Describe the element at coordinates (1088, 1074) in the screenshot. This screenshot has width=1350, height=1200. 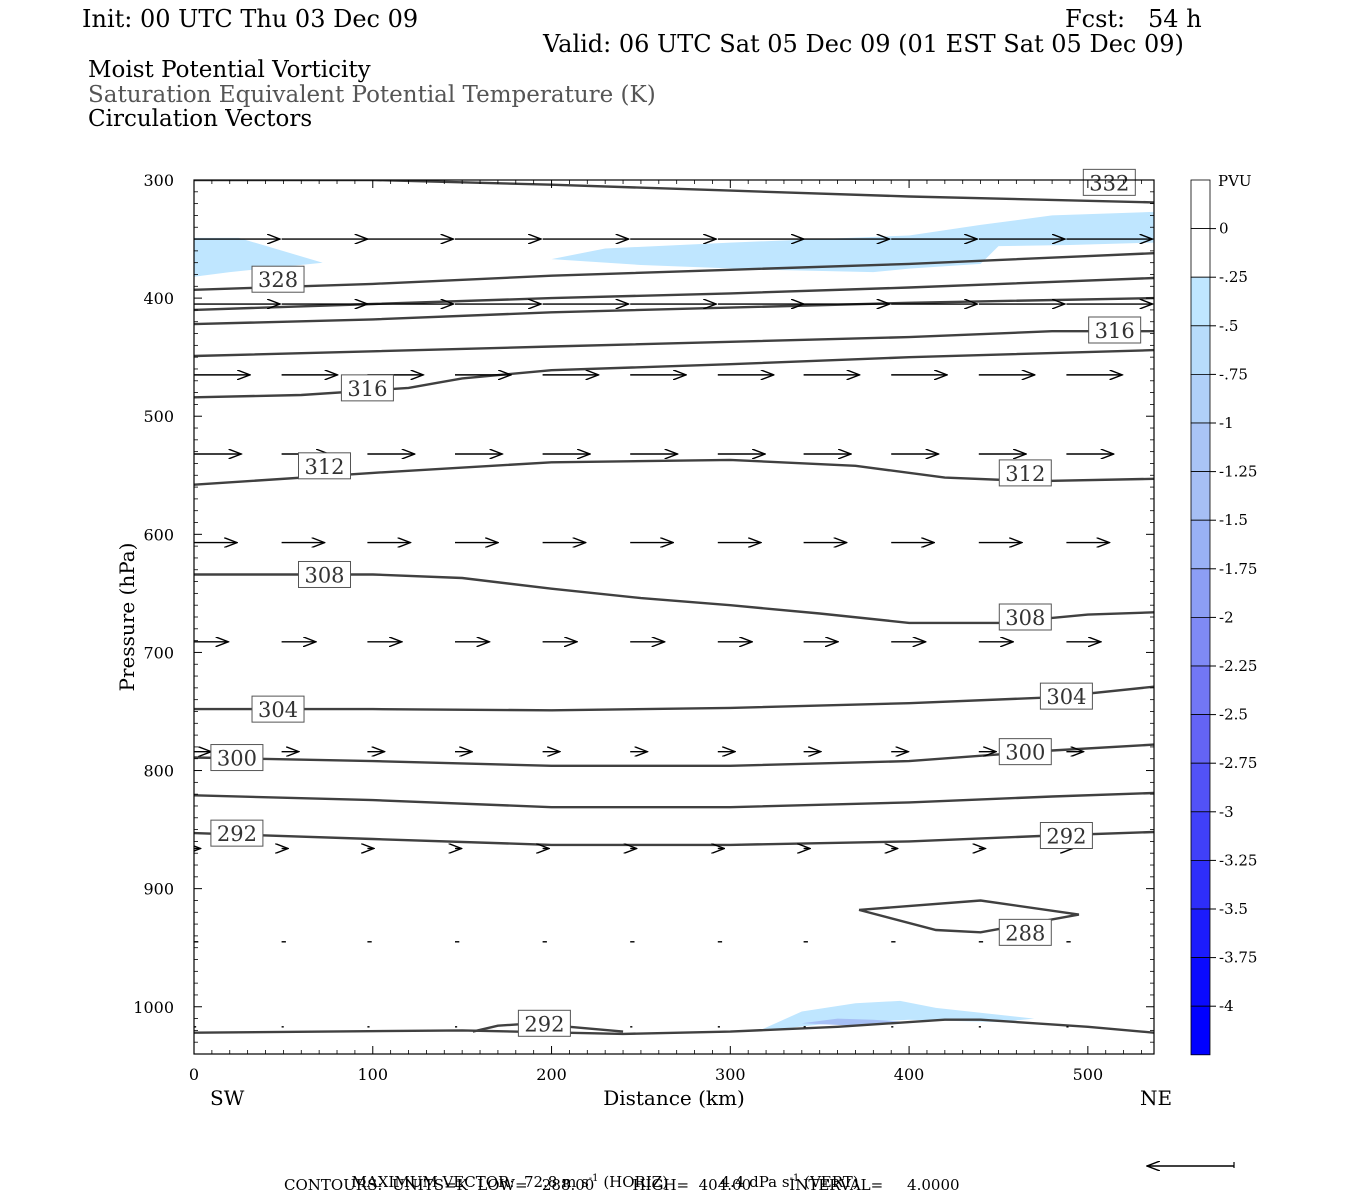
I see `x-tick-label: 500` at that location.